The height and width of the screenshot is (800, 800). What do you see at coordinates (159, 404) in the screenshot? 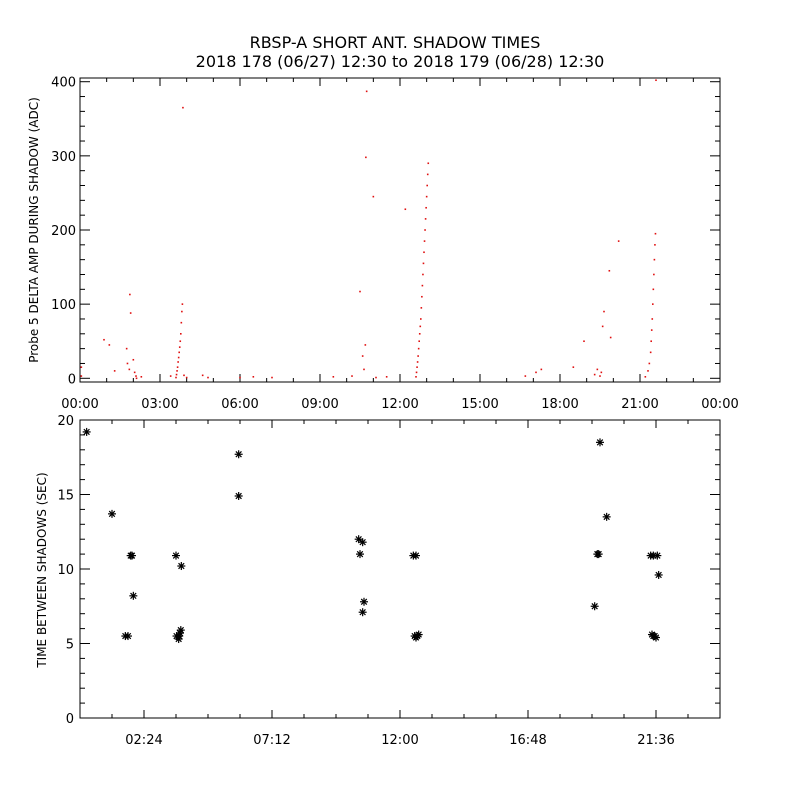
I see `top-x-tick-label: 03:00` at bounding box center [159, 404].